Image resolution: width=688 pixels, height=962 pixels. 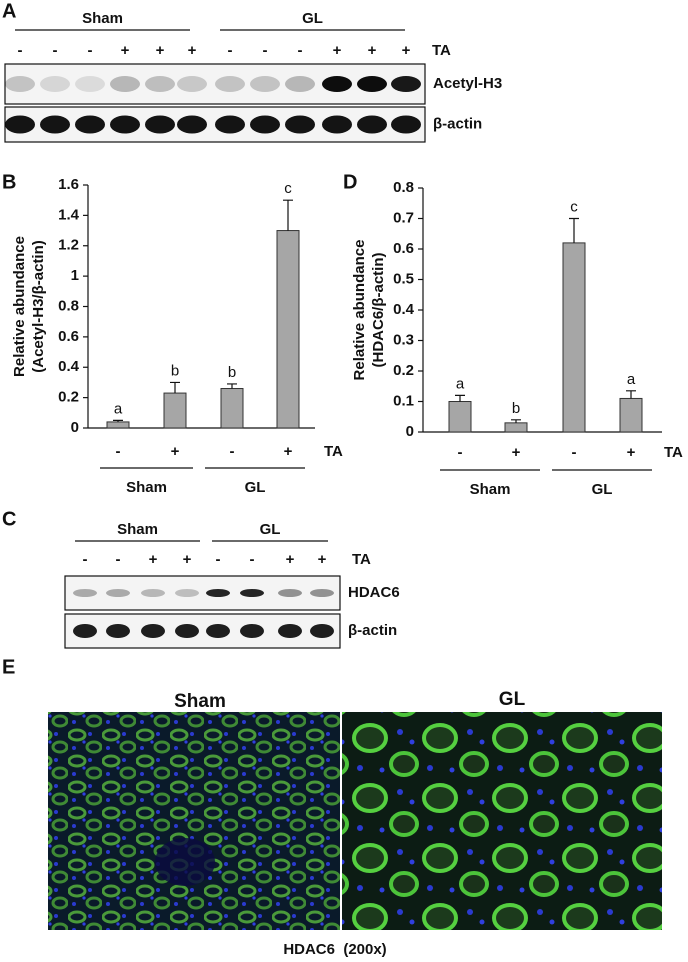 What do you see at coordinates (350, 182) in the screenshot?
I see `panel-label: D` at bounding box center [350, 182].